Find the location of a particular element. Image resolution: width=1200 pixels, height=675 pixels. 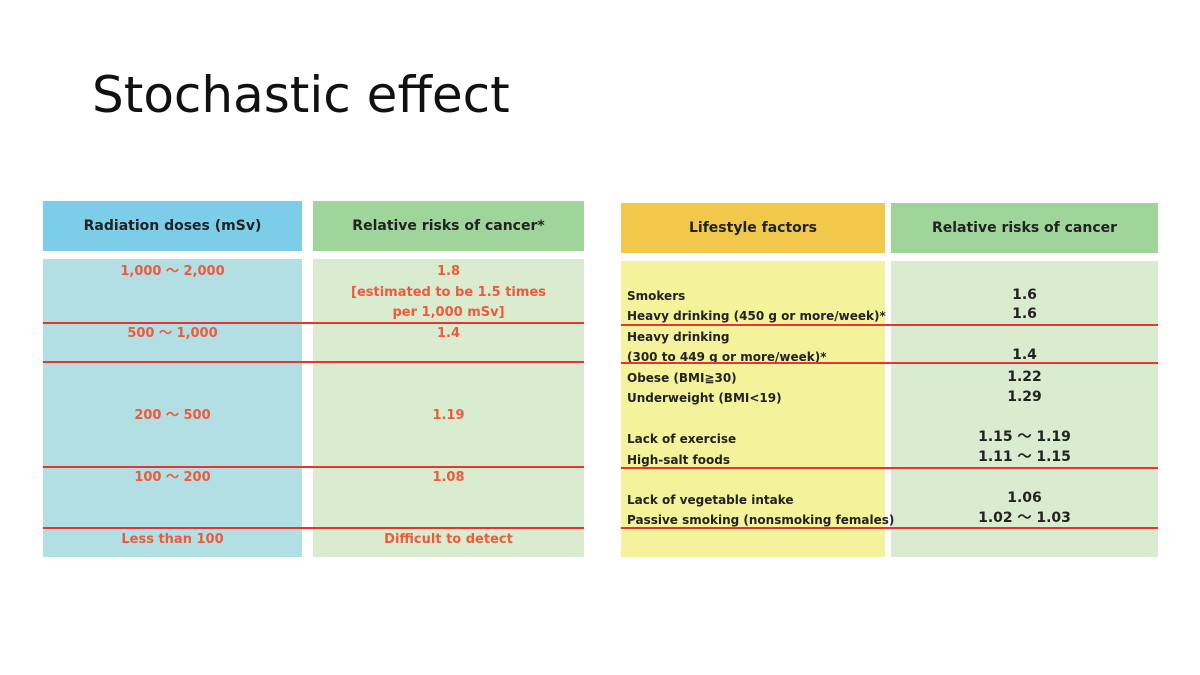

risk-cell: Difficult to detect is located at coordinates (448, 539).